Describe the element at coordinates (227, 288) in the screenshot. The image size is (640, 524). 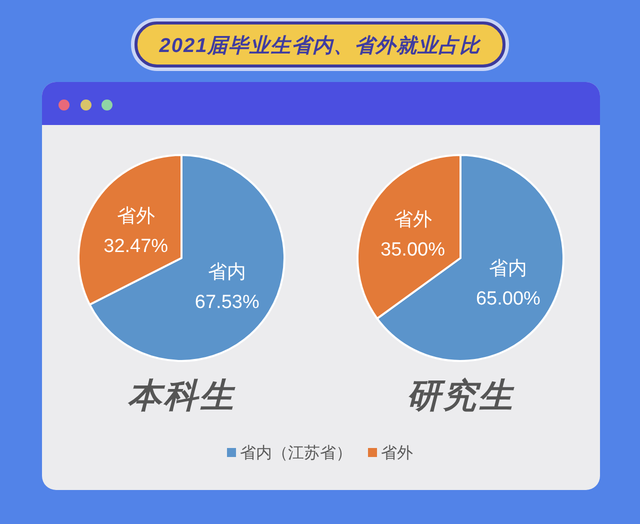
I see `data-label: 省内 67.53%` at that location.